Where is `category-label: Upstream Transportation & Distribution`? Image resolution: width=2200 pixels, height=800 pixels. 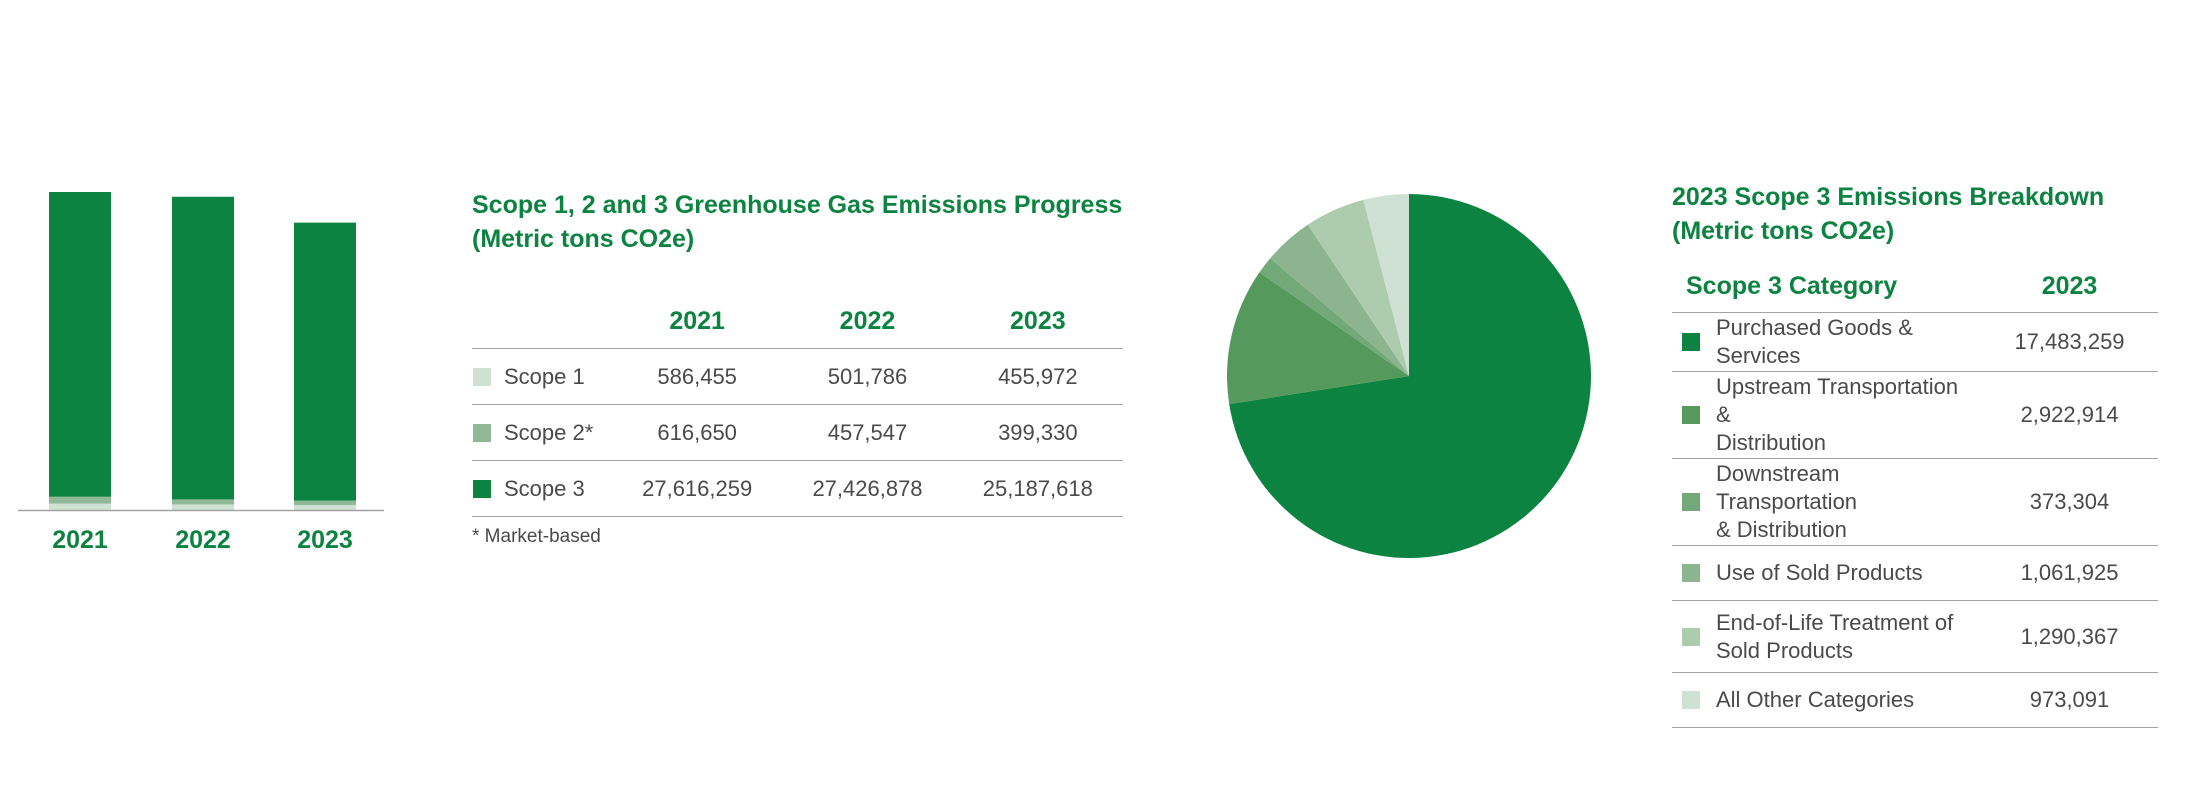
category-label: Upstream Transportation & Distribution is located at coordinates (1841, 415).